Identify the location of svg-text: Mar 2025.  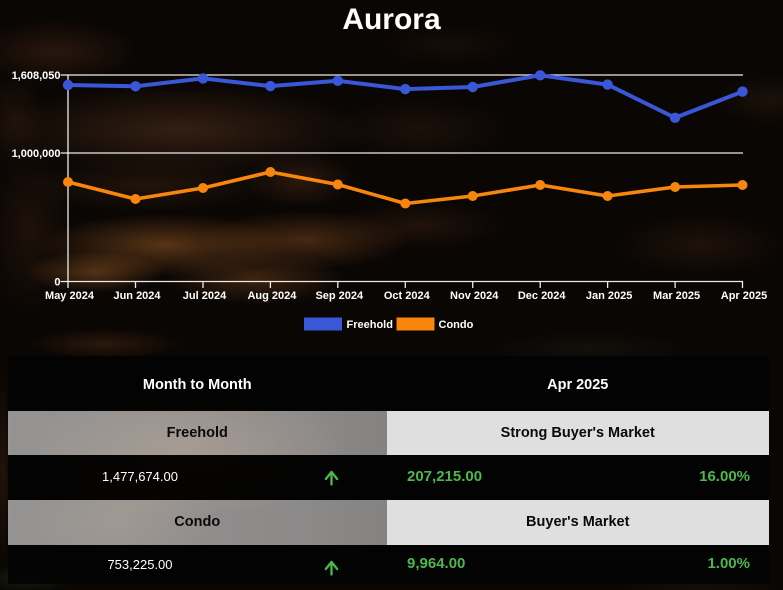
(676, 296).